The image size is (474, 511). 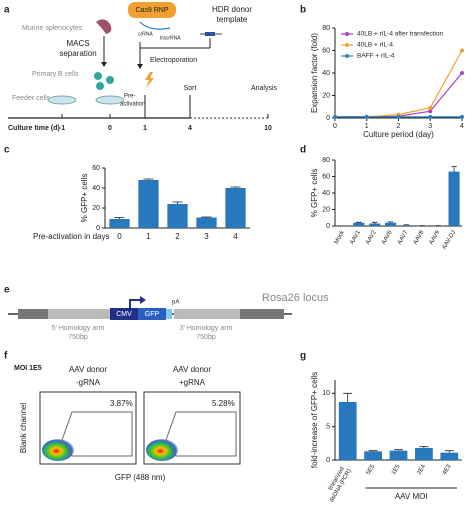 What do you see at coordinates (152, 314) in the screenshot?
I see `gfp-label: GFP` at bounding box center [152, 314].